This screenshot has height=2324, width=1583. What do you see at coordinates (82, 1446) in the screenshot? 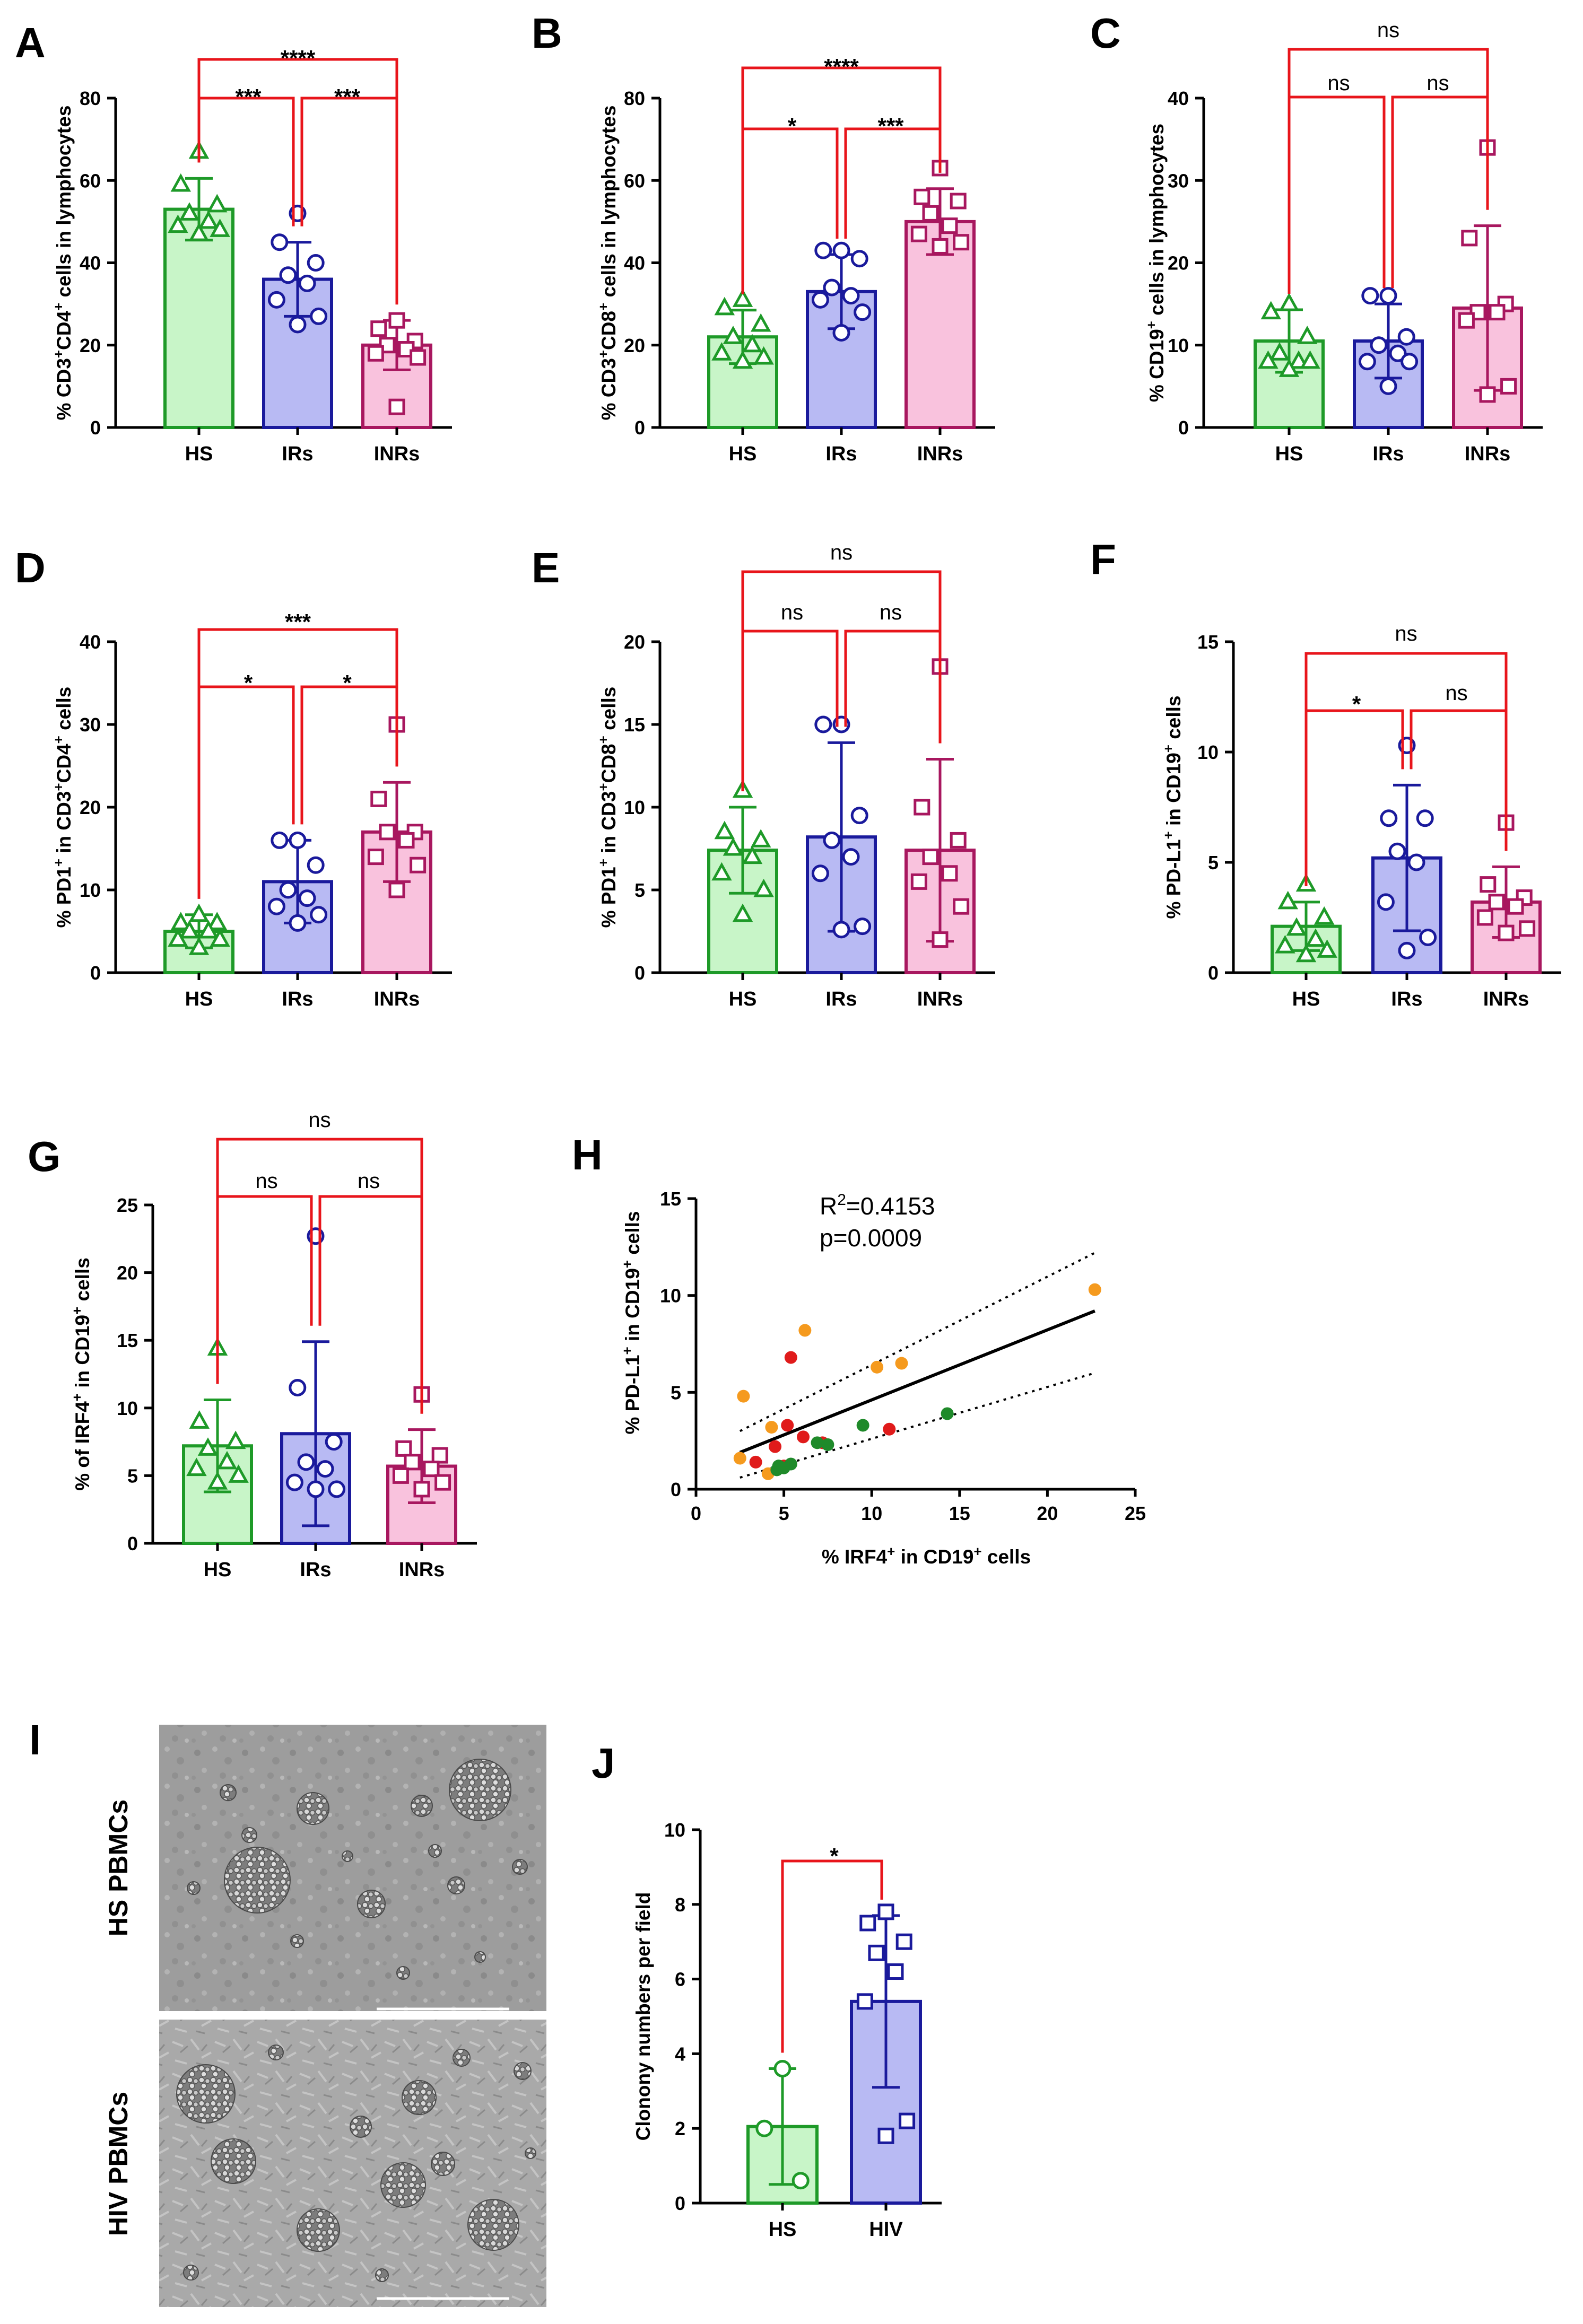
I see `label-part: % of IRF4` at bounding box center [82, 1446].